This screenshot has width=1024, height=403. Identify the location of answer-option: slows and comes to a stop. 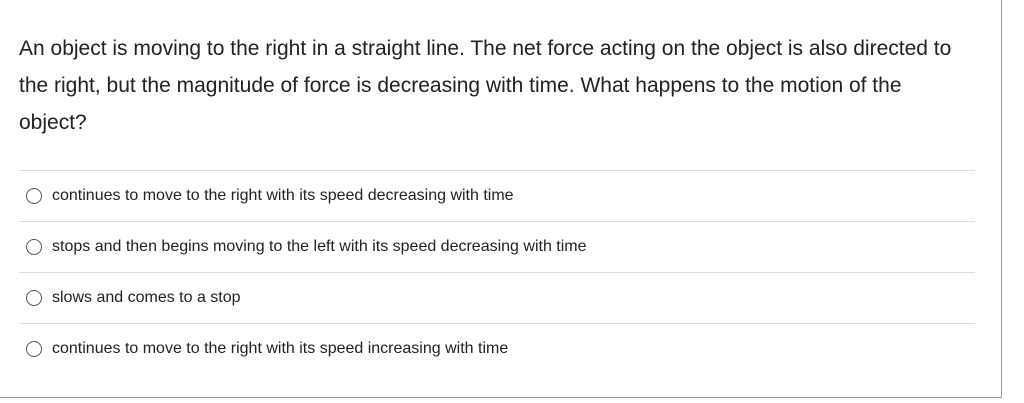
(497, 297).